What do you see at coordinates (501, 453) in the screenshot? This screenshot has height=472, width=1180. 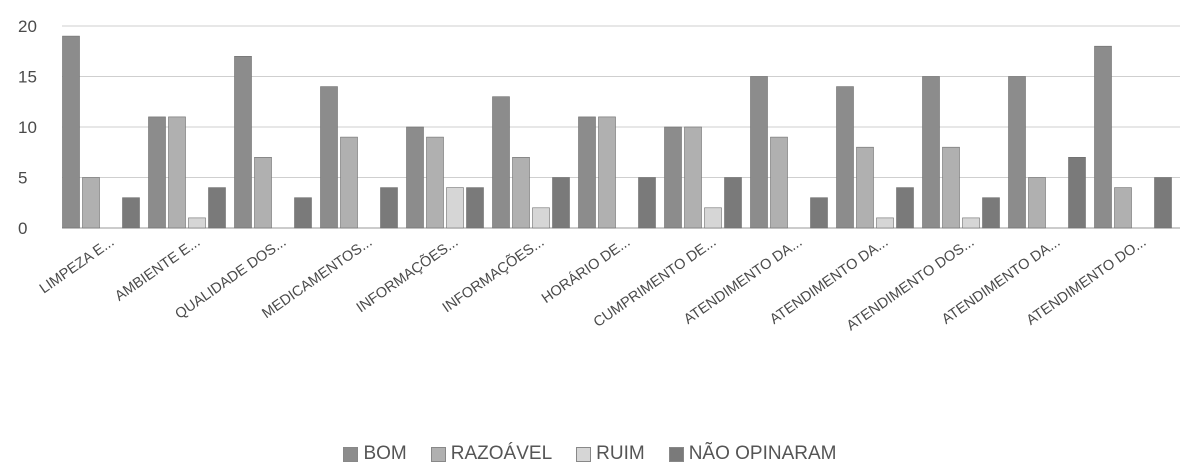 I see `legend-label: RAZOÁVEL` at bounding box center [501, 453].